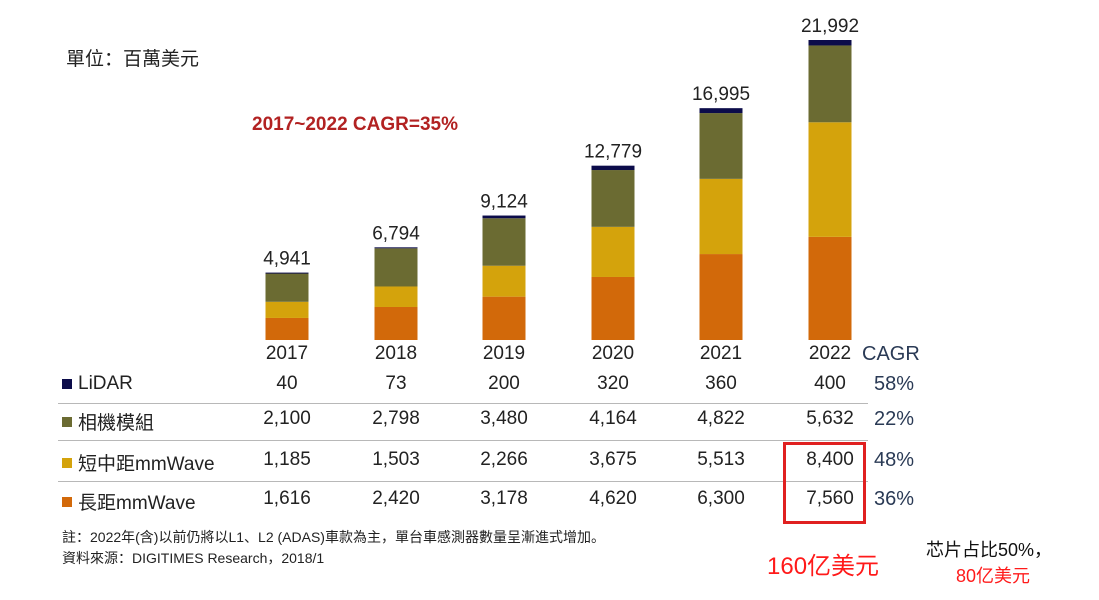 This screenshot has width=1099, height=600. What do you see at coordinates (993, 576) in the screenshot?
I see `chip-value-annotation: 80亿美元` at bounding box center [993, 576].